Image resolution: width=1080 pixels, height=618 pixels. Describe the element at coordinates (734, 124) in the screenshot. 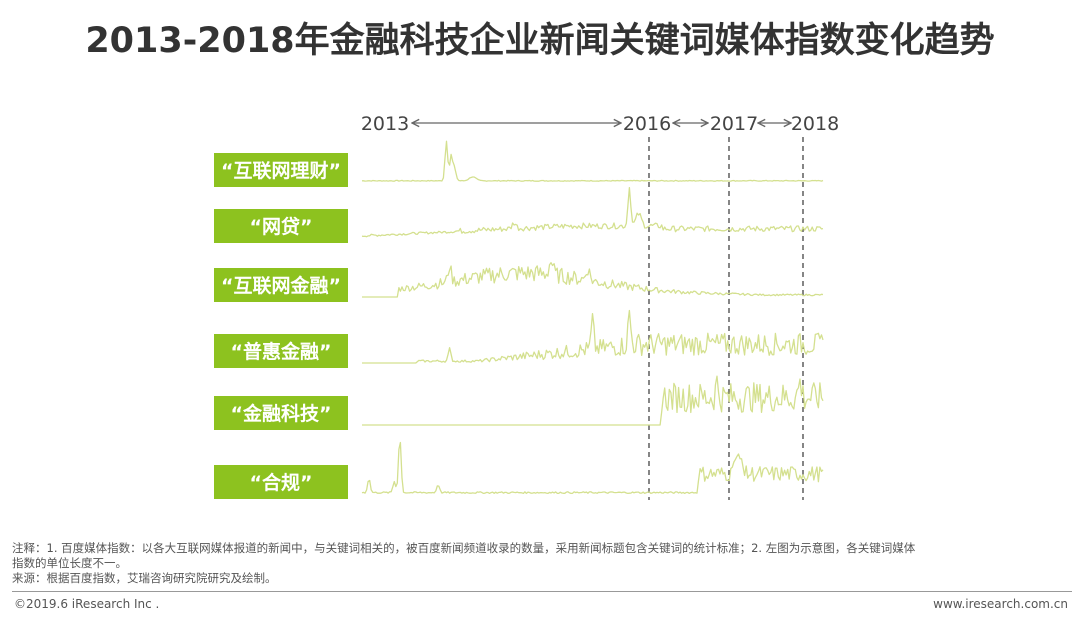

I see `year-label-2017: 2017` at that location.